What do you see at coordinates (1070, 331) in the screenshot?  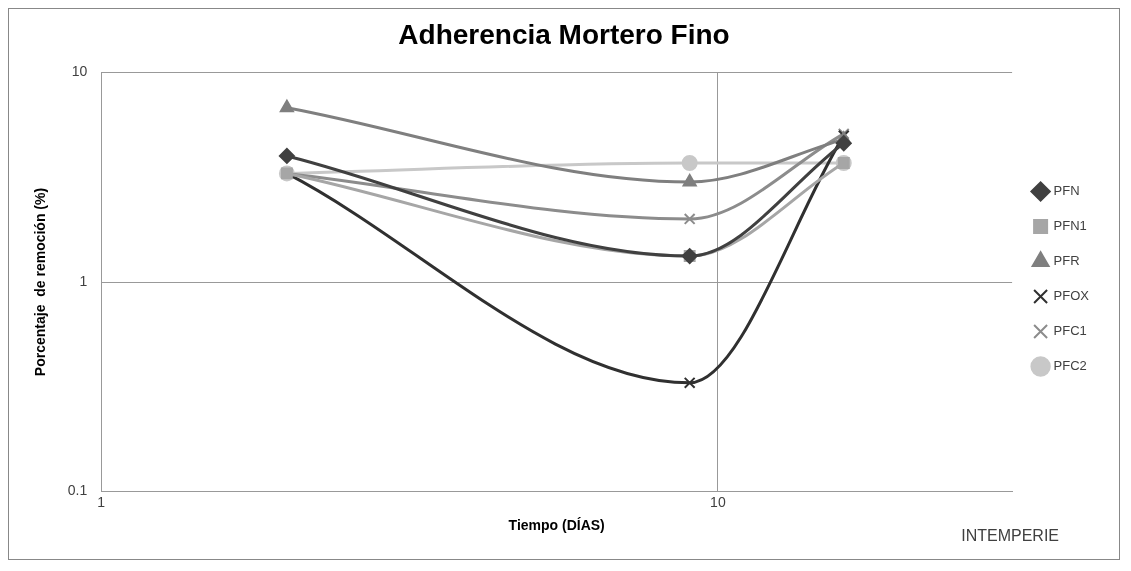 I see `legend-label: PFC1` at bounding box center [1070, 331].